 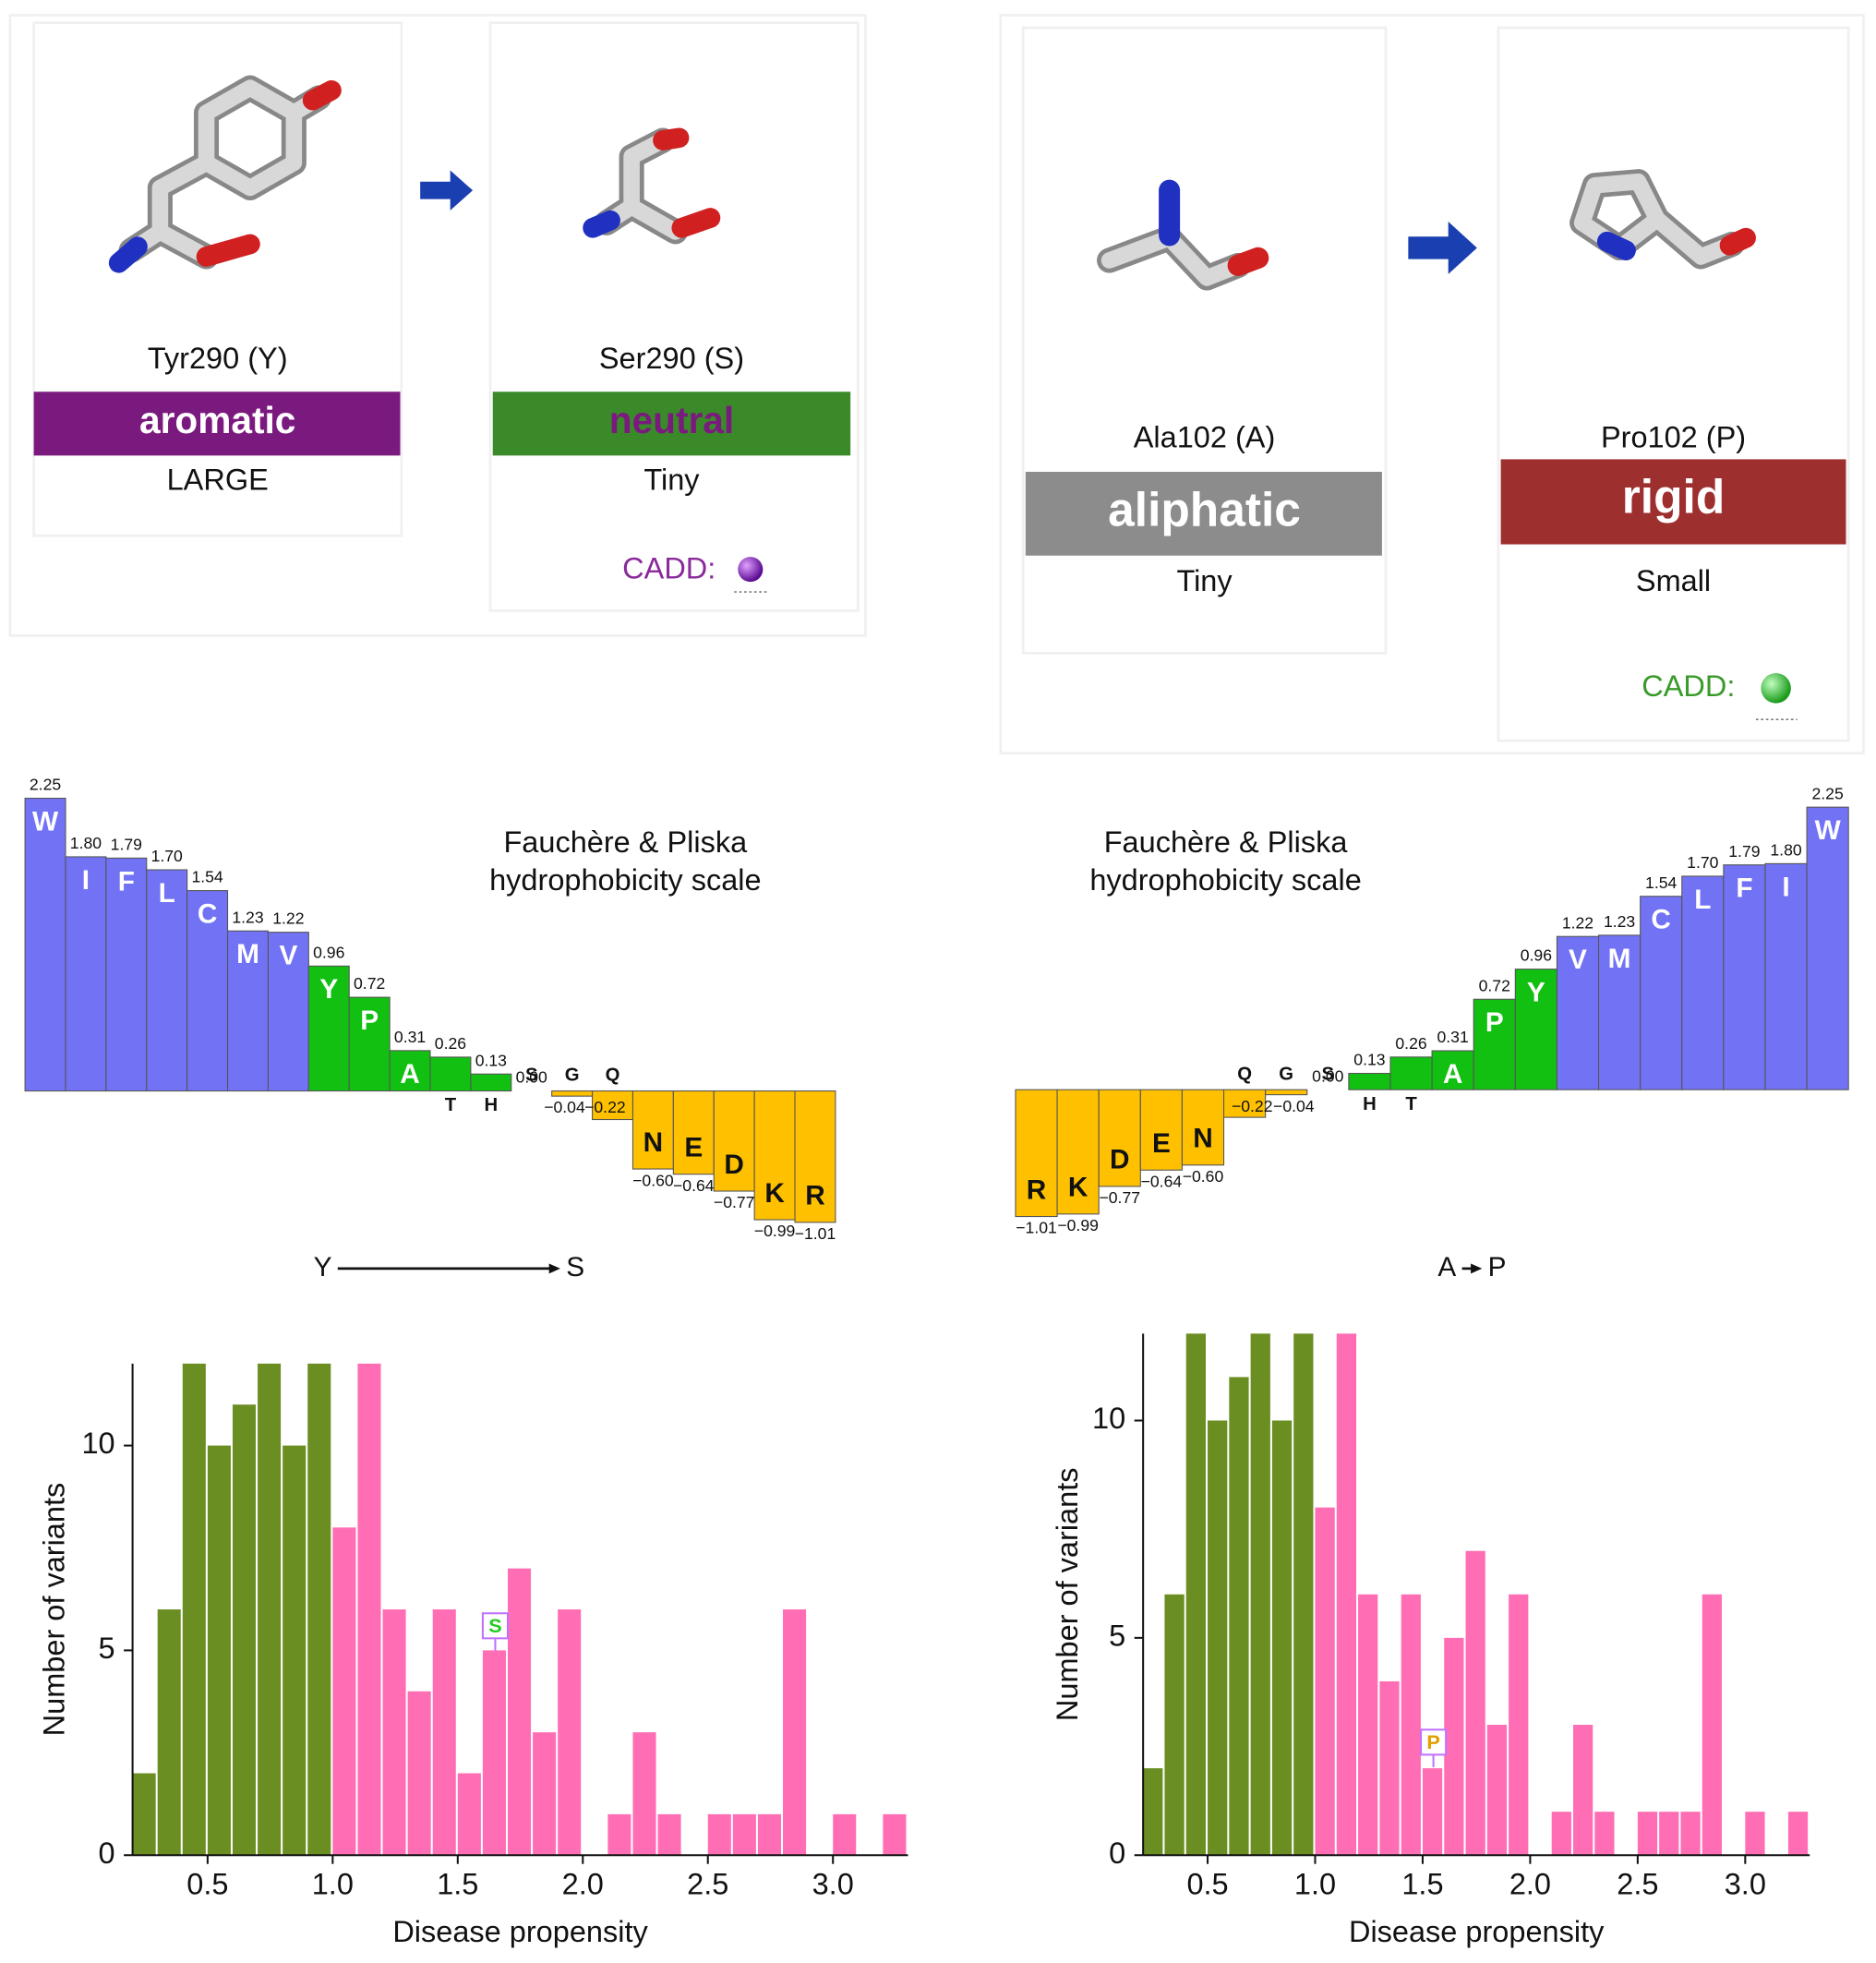 I want to click on bar-letter: F, so click(x=126, y=881).